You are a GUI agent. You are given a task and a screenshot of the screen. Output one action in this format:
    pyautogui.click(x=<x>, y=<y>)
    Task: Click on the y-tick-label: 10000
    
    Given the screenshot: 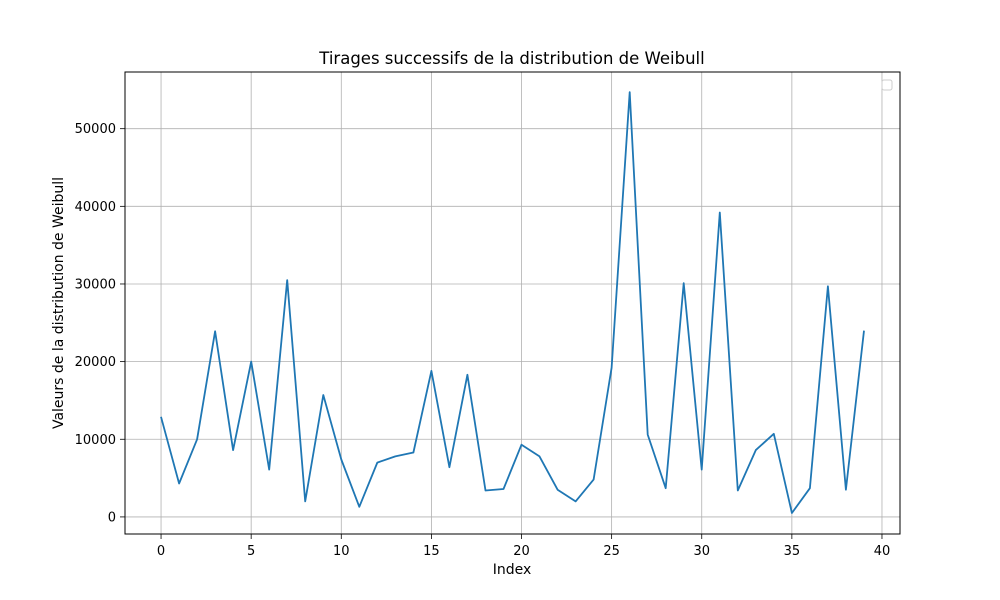 What is the action you would take?
    pyautogui.click(x=95, y=440)
    